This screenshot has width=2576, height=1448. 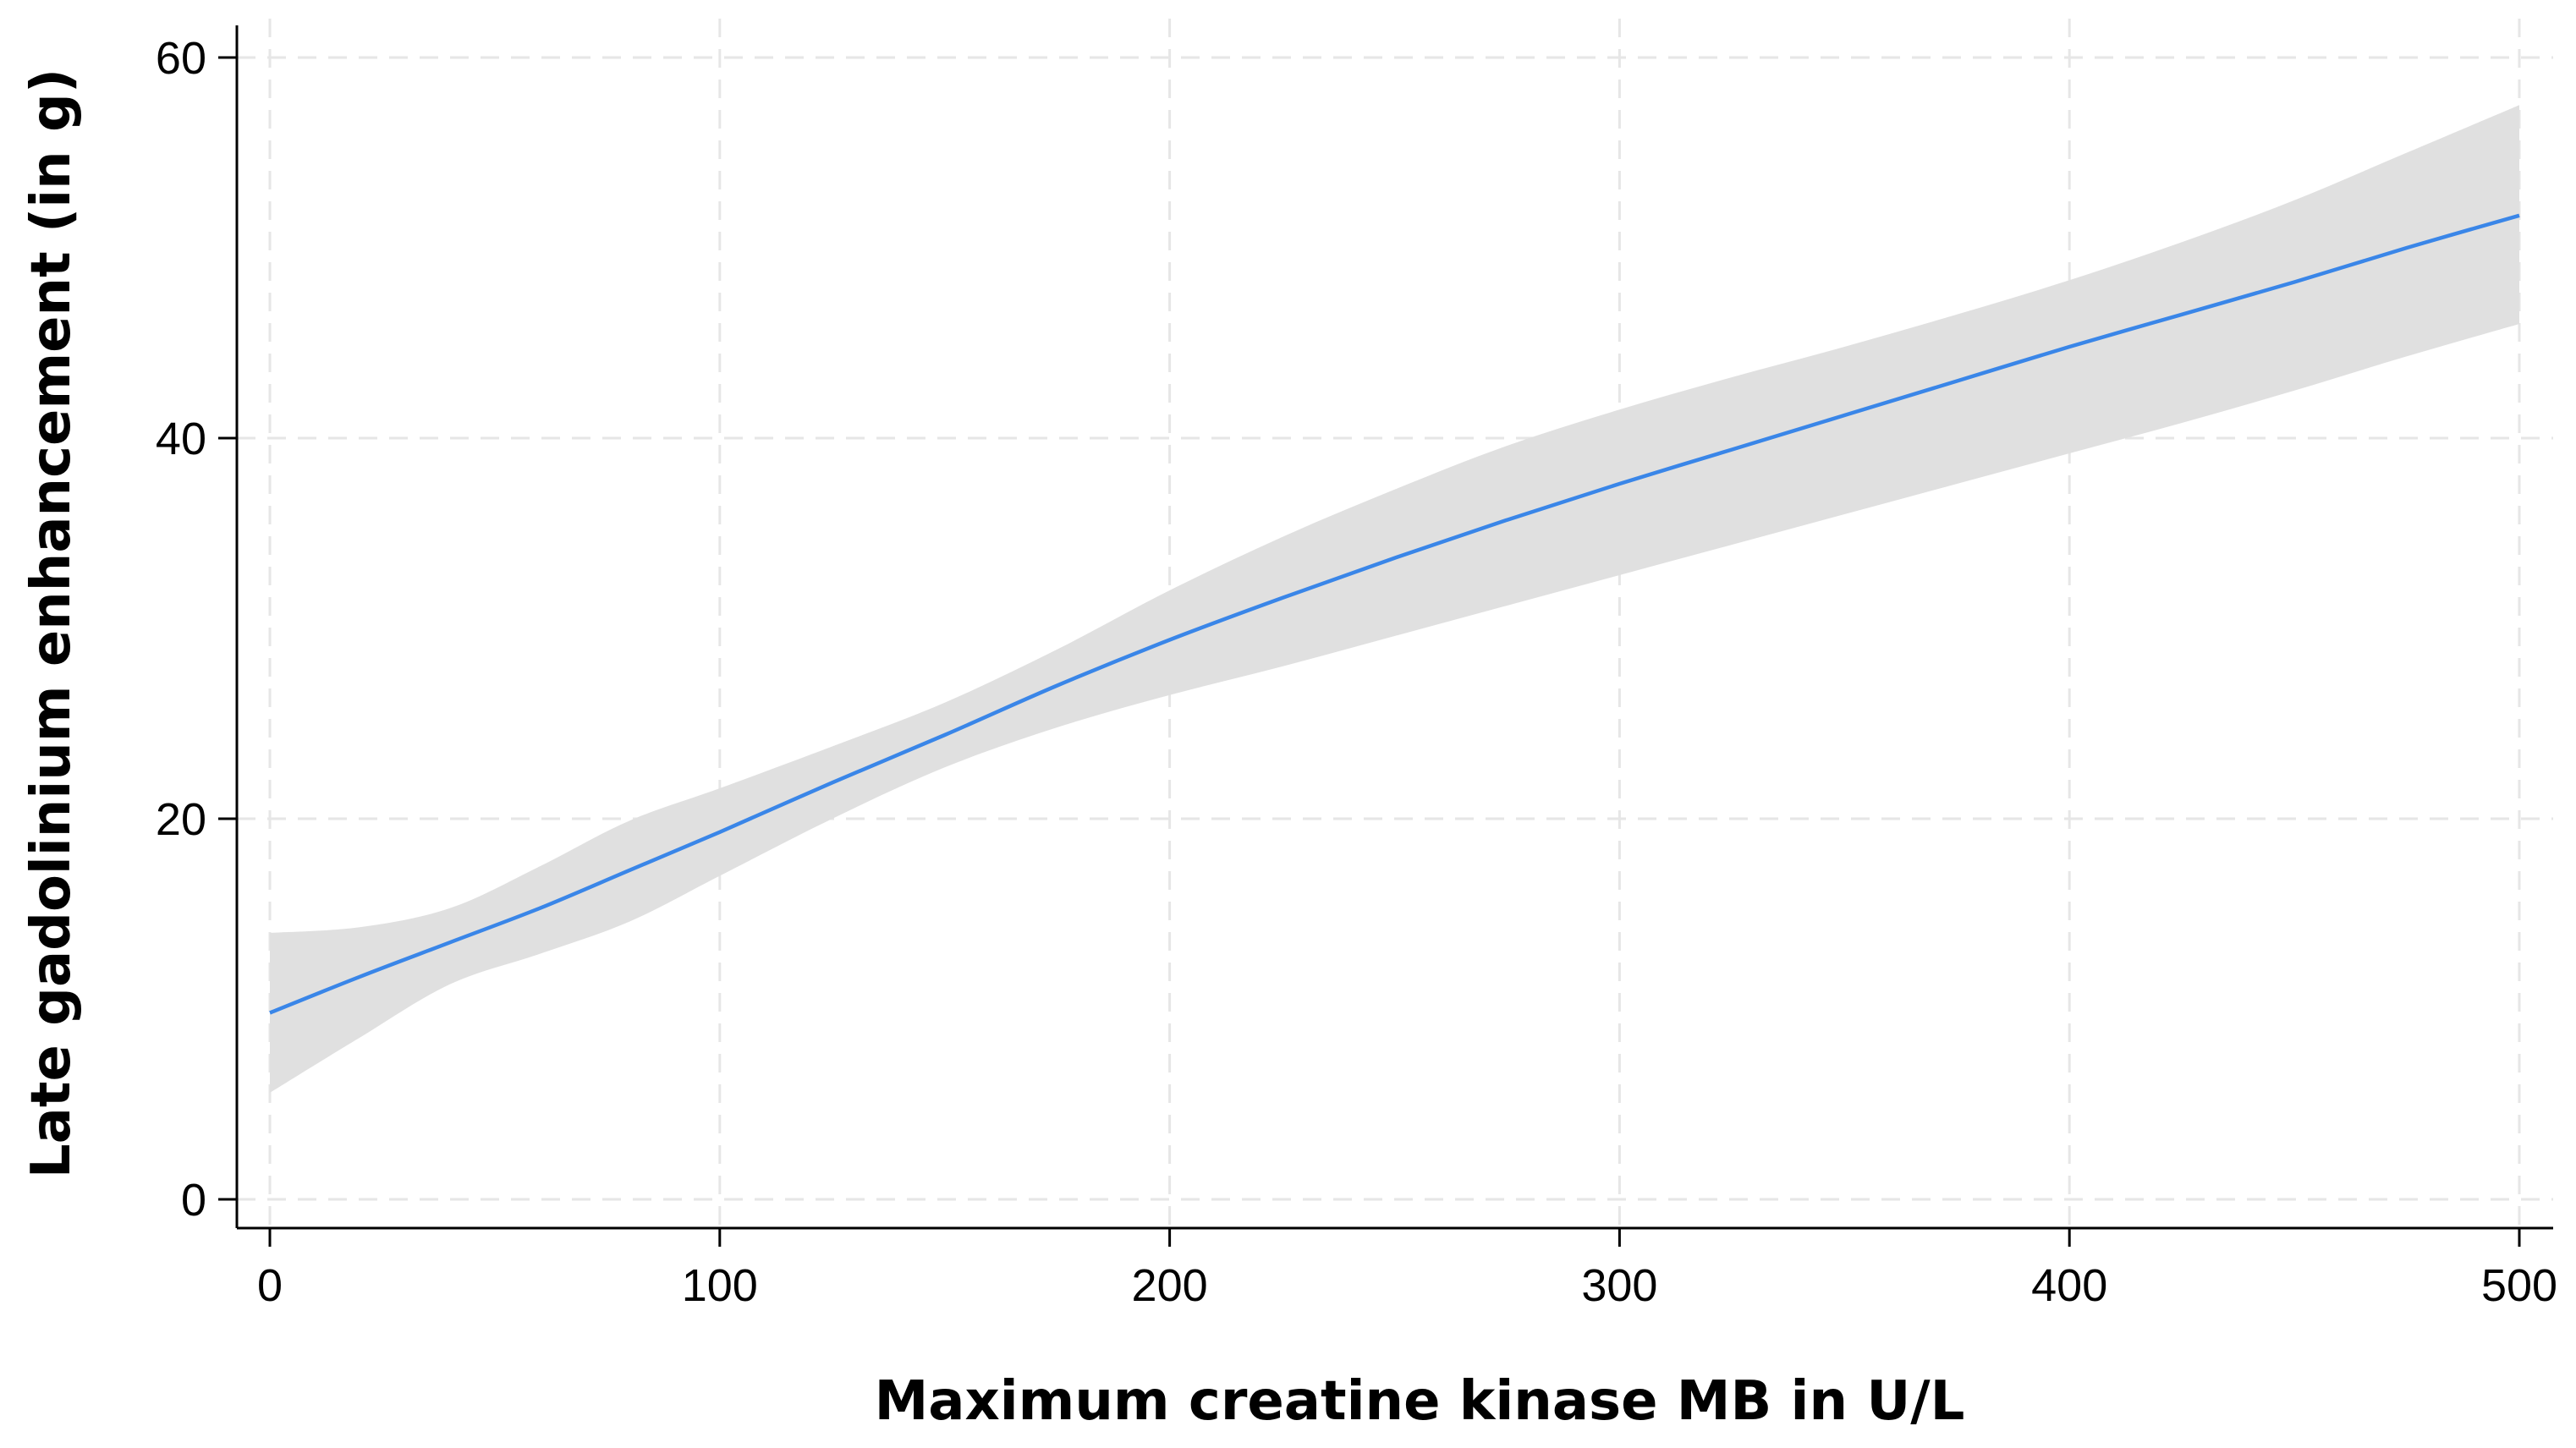 What do you see at coordinates (1420, 1402) in the screenshot?
I see `x-axis-title: Maximum creatine kinase MB in U/L` at bounding box center [1420, 1402].